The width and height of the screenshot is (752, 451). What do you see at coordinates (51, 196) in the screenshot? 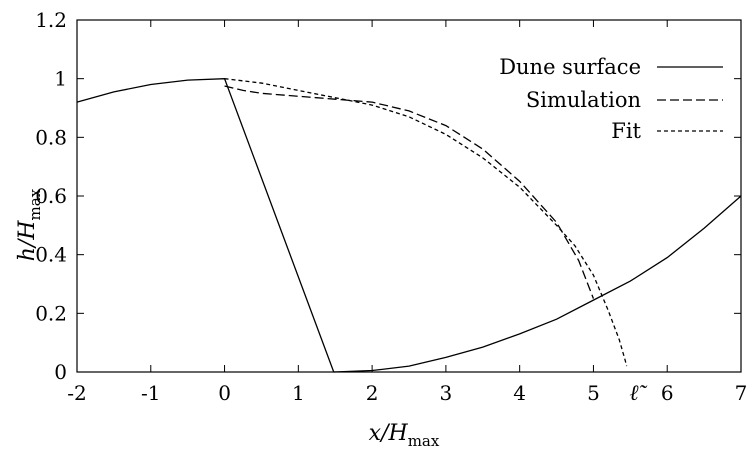
I see `y-tick-label: 0.6` at bounding box center [51, 196].